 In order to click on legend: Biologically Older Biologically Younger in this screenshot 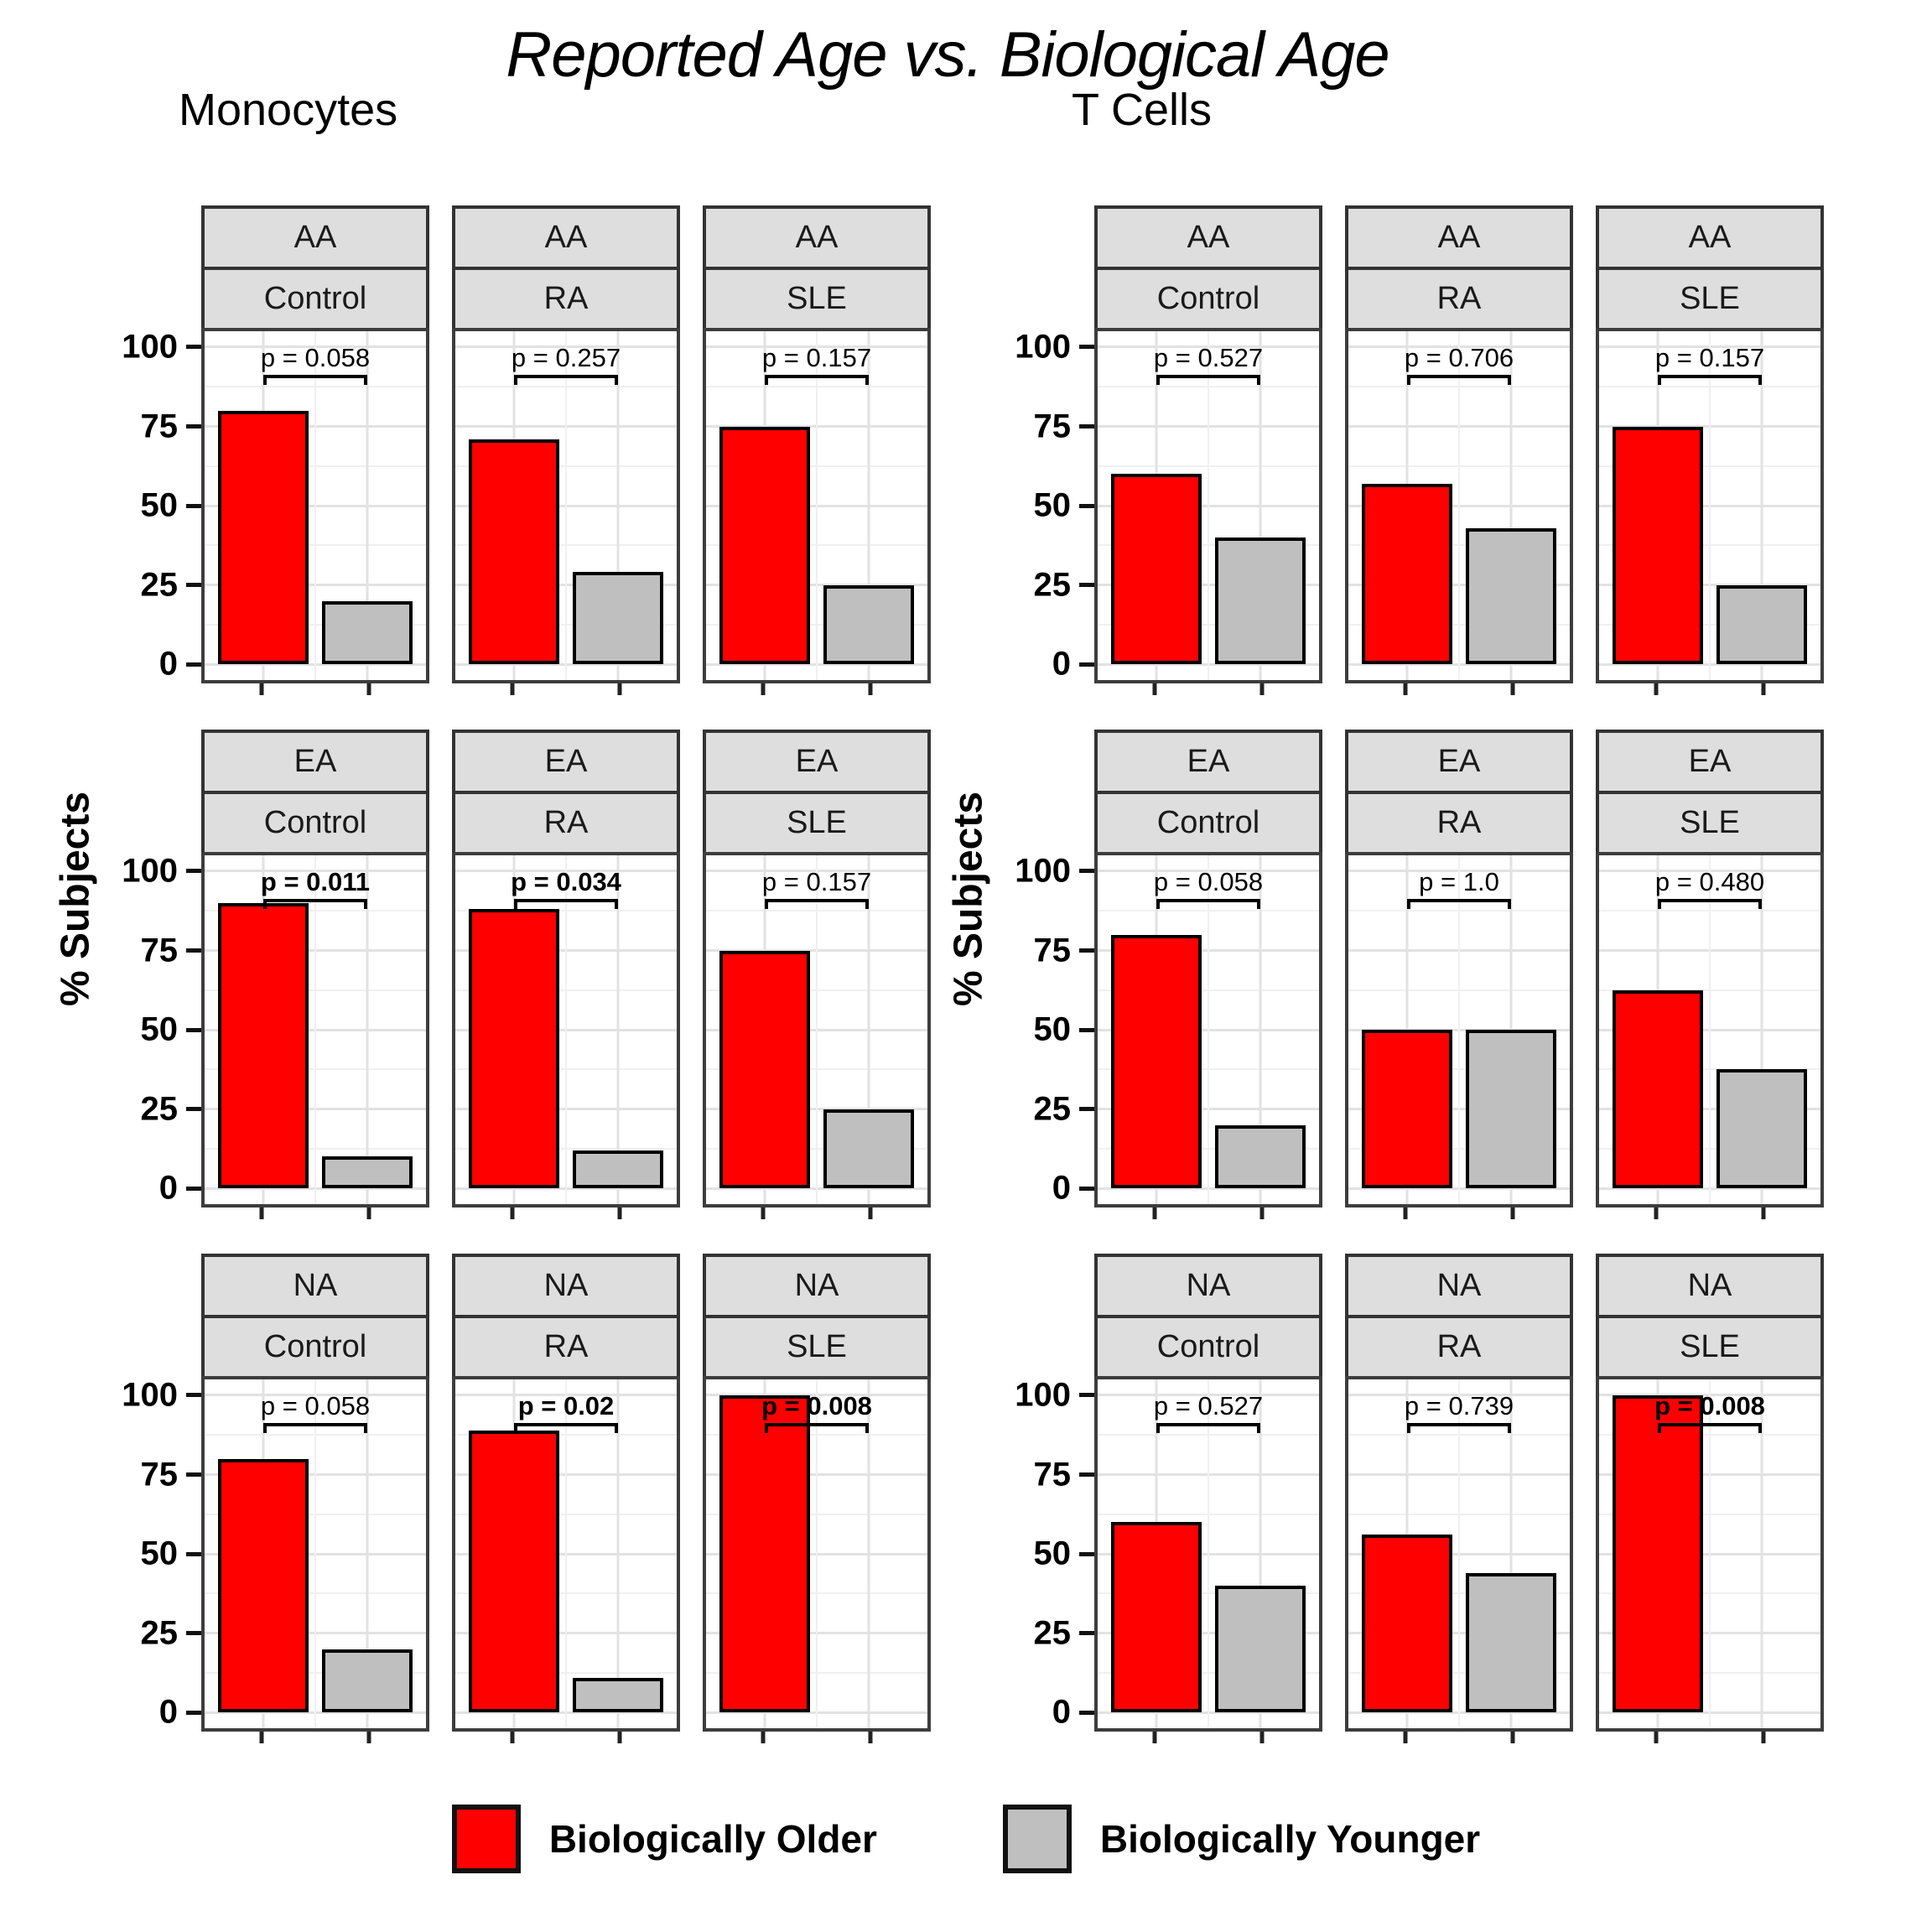, I will do `click(966, 1839)`.